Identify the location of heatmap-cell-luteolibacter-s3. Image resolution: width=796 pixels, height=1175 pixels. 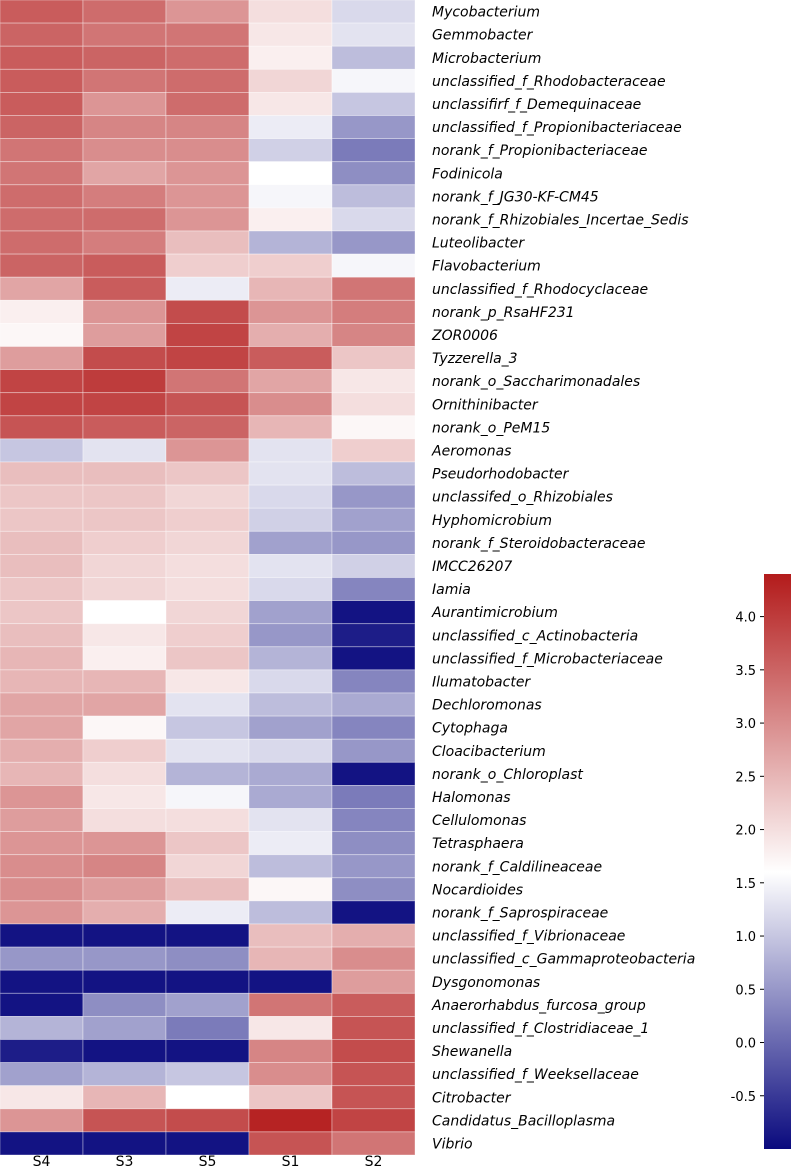
(124, 242).